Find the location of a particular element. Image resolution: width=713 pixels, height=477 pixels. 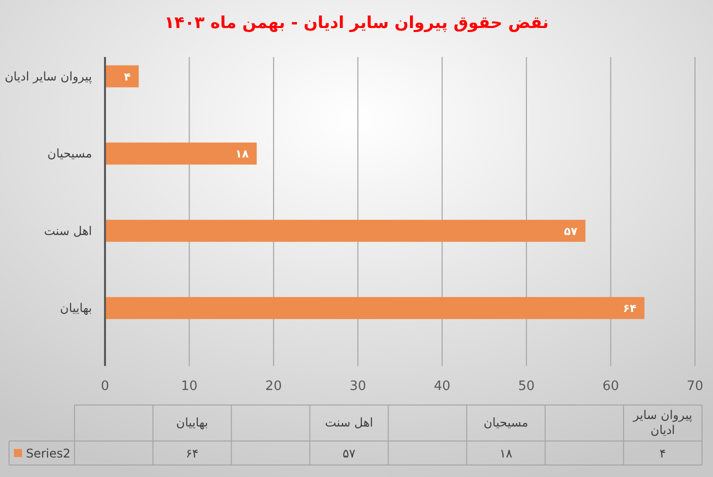

x-tick-label: 50 is located at coordinates (526, 386).